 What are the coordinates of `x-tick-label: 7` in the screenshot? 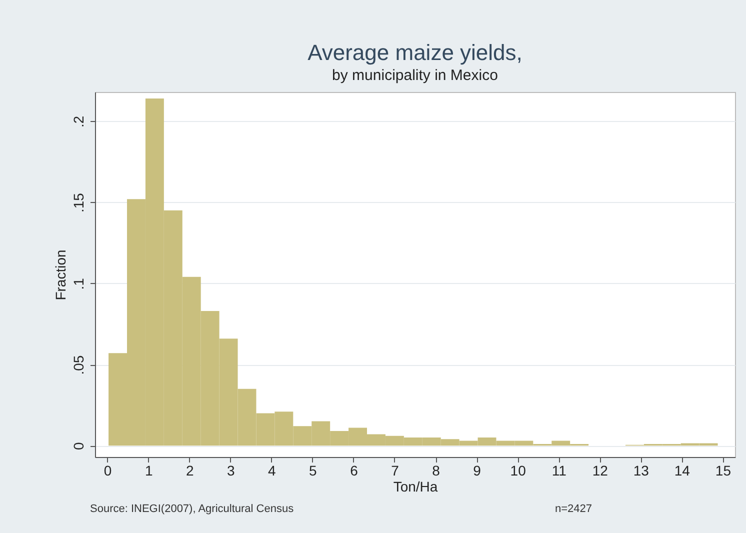 It's located at (395, 470).